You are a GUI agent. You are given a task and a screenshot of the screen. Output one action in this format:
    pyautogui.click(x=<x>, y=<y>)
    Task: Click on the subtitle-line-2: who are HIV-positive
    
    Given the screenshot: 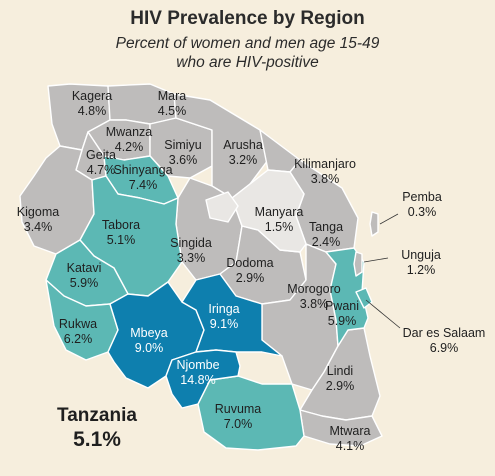 What is the action you would take?
    pyautogui.click(x=247, y=62)
    